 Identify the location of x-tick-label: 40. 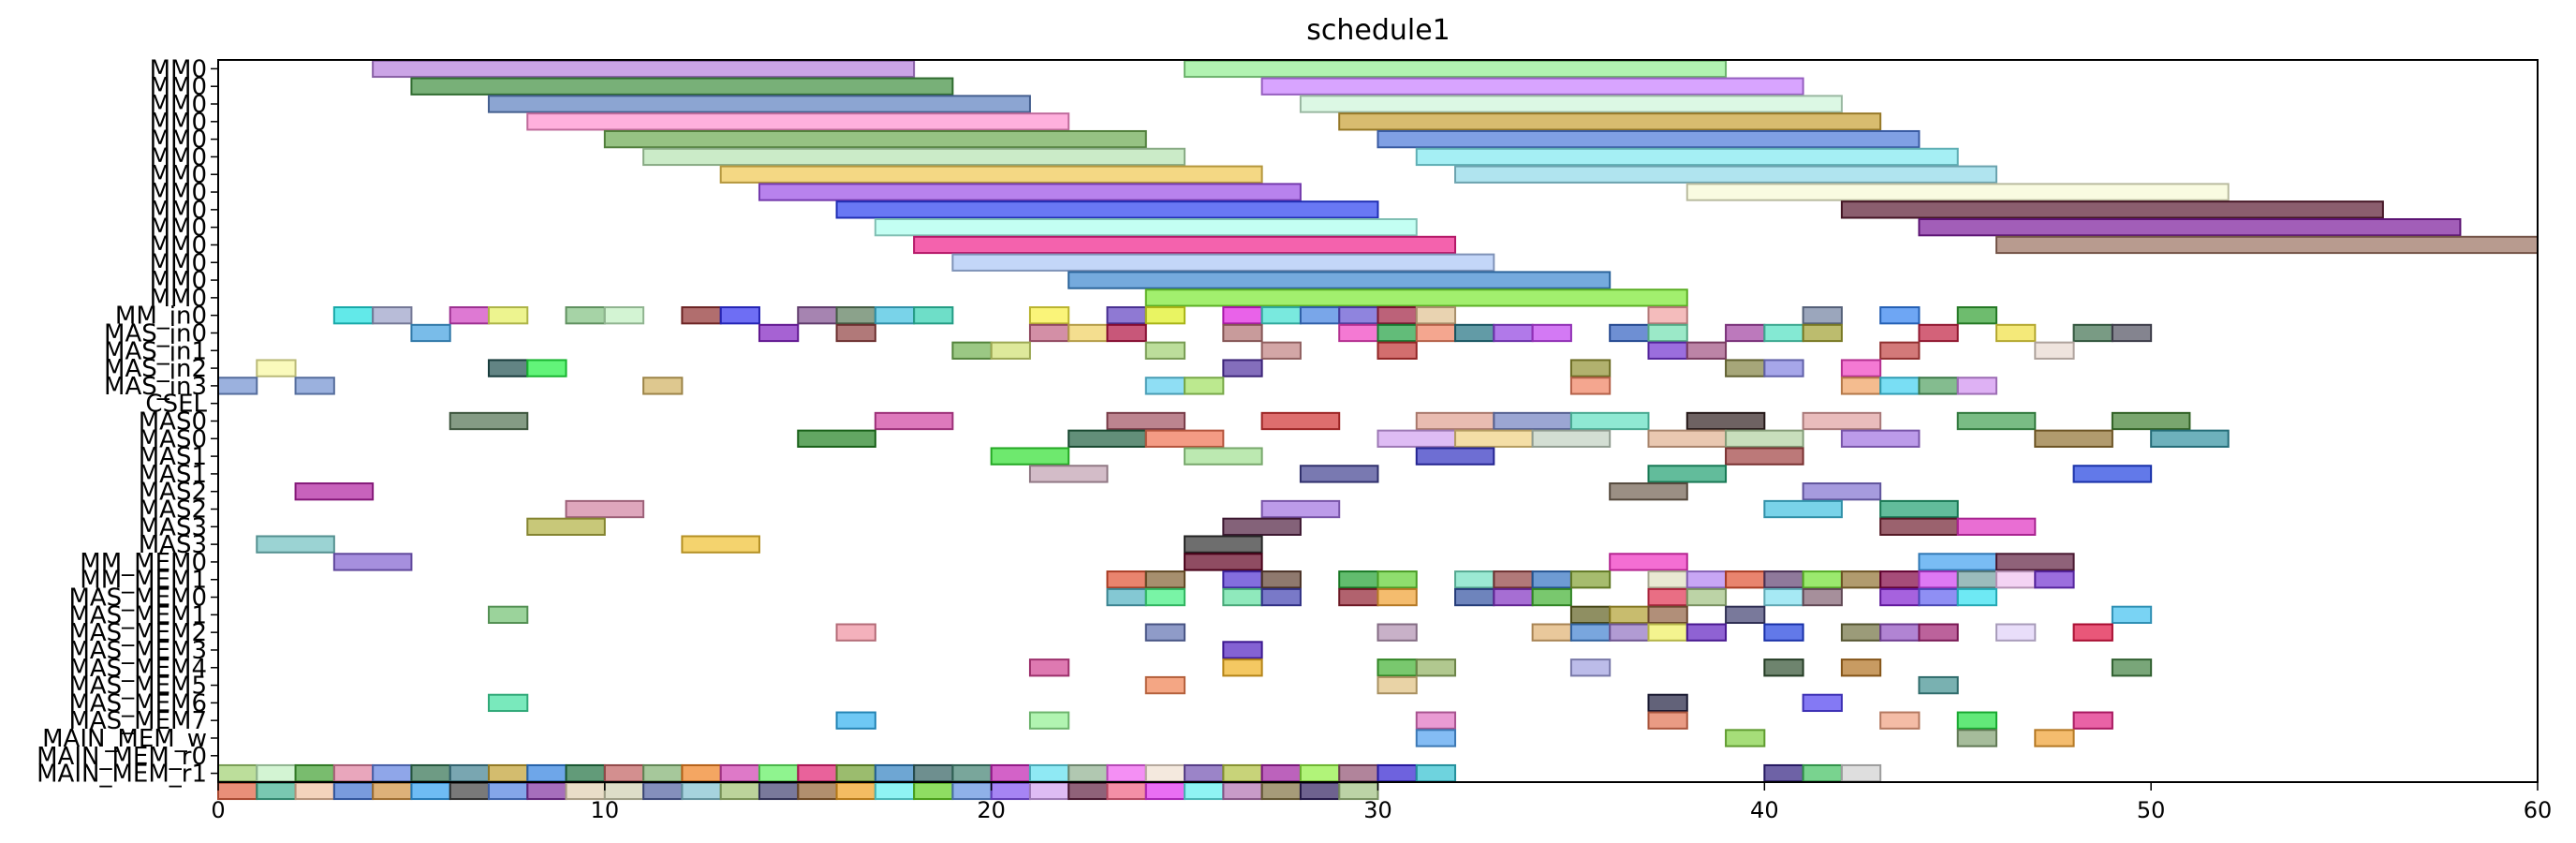
(1764, 810).